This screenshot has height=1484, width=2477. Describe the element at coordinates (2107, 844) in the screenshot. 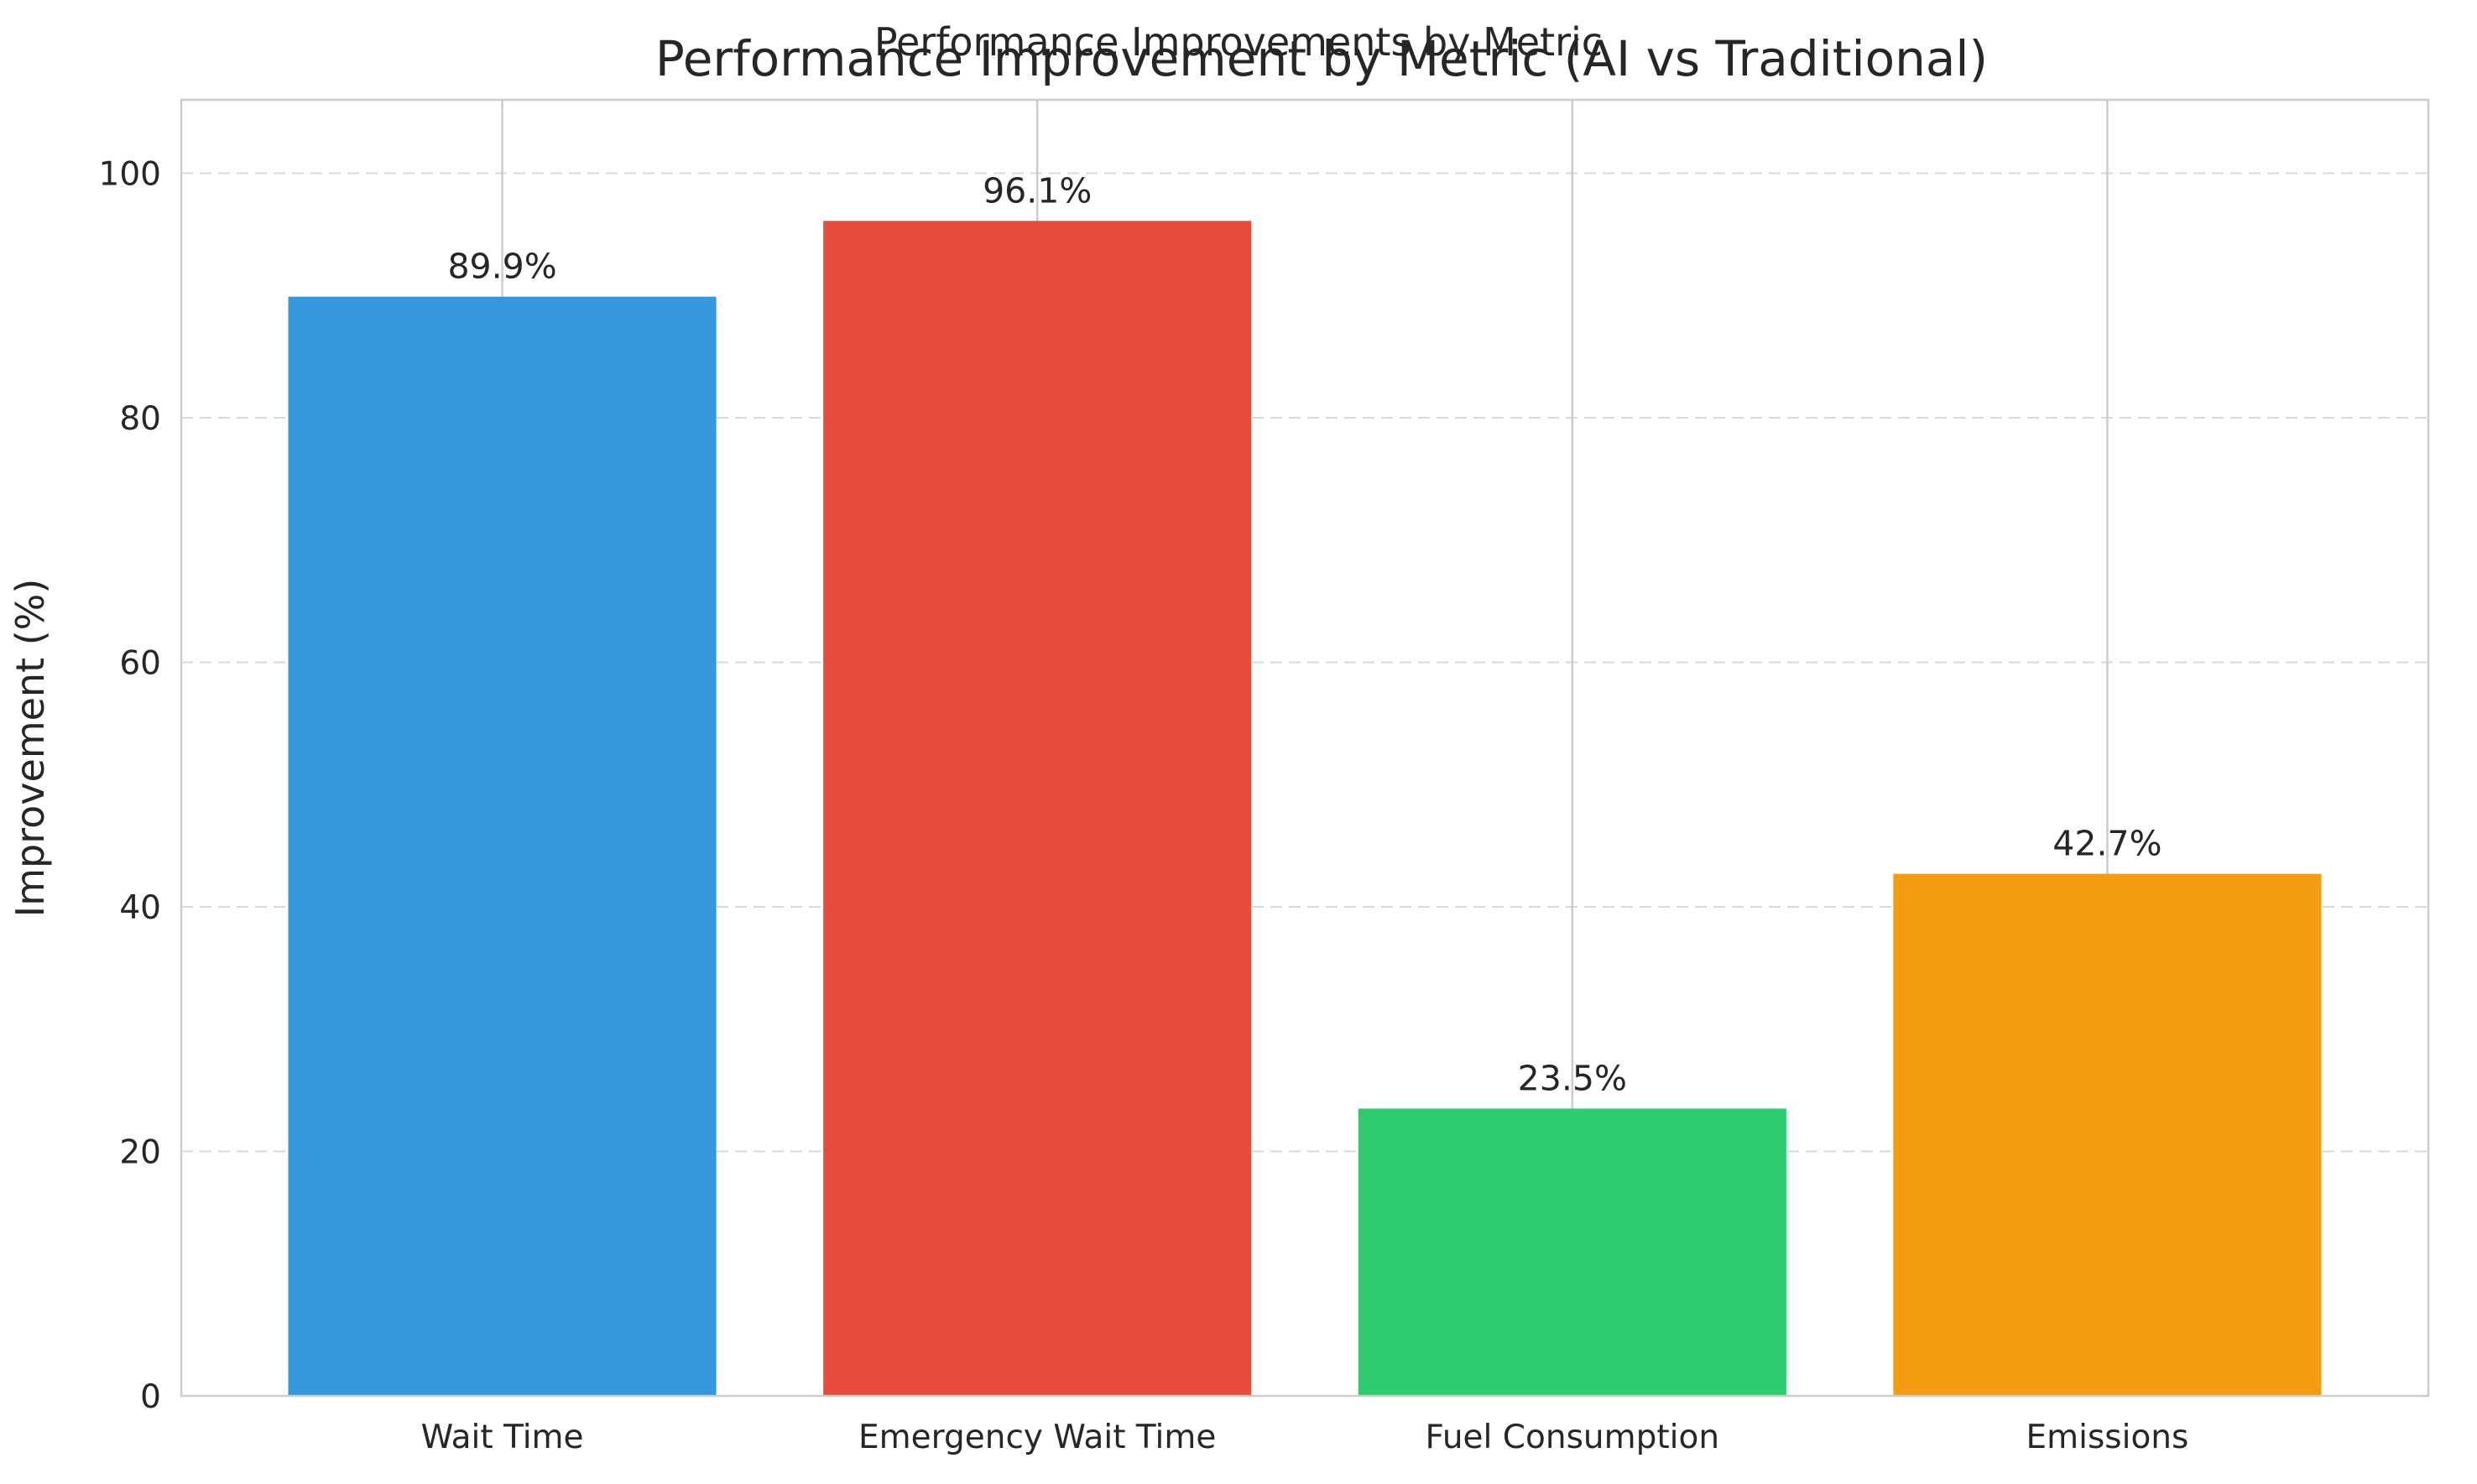

I see `bar-value-label: 42.7%` at that location.